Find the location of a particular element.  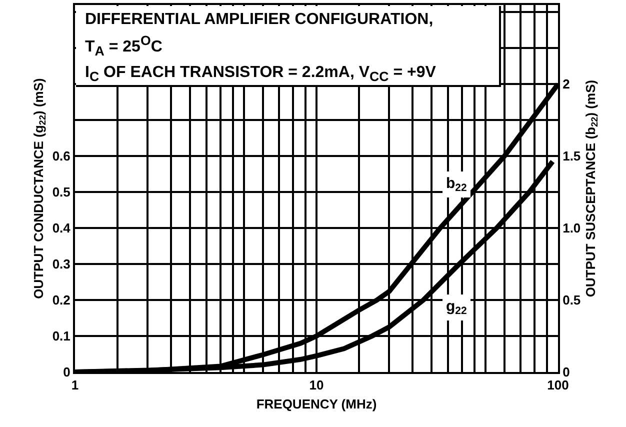

y-tick-label: 0.4 is located at coordinates (62, 228).